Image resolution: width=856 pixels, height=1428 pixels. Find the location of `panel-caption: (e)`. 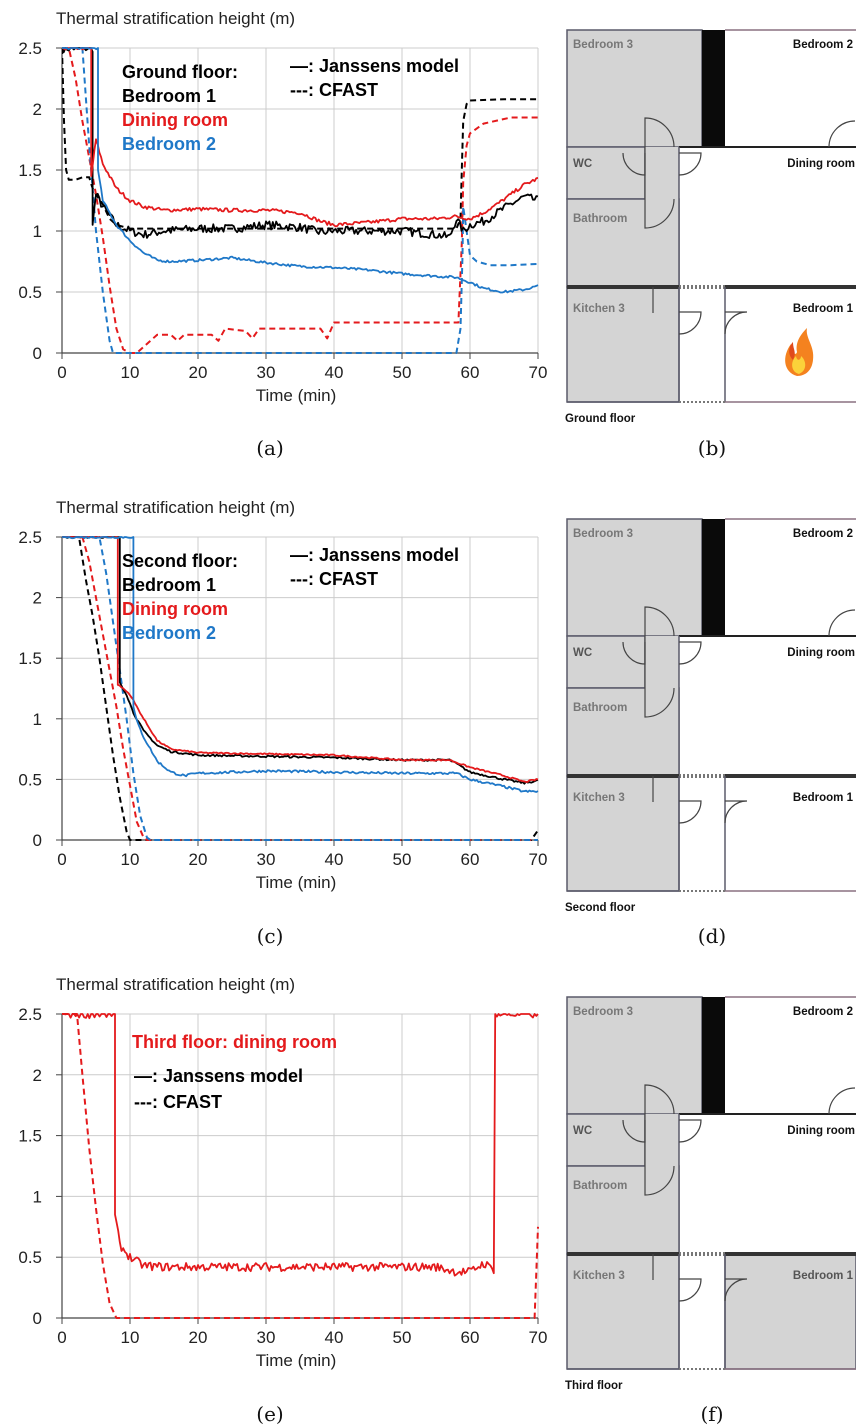

panel-caption: (e) is located at coordinates (269, 1414).